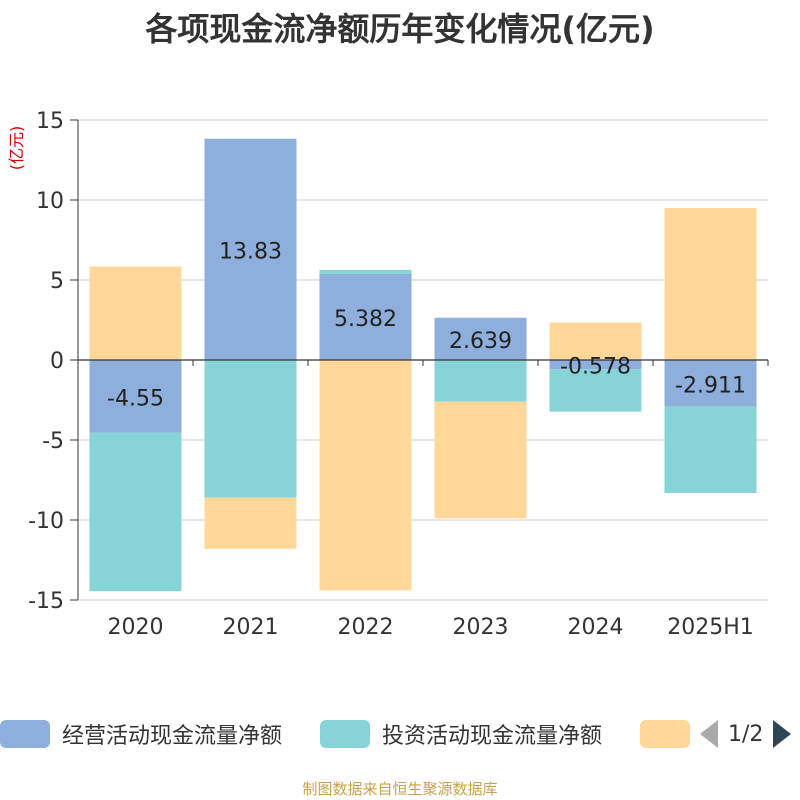 The width and height of the screenshot is (800, 800). Describe the element at coordinates (596, 627) in the screenshot. I see `x-tick-label: 2024` at that location.